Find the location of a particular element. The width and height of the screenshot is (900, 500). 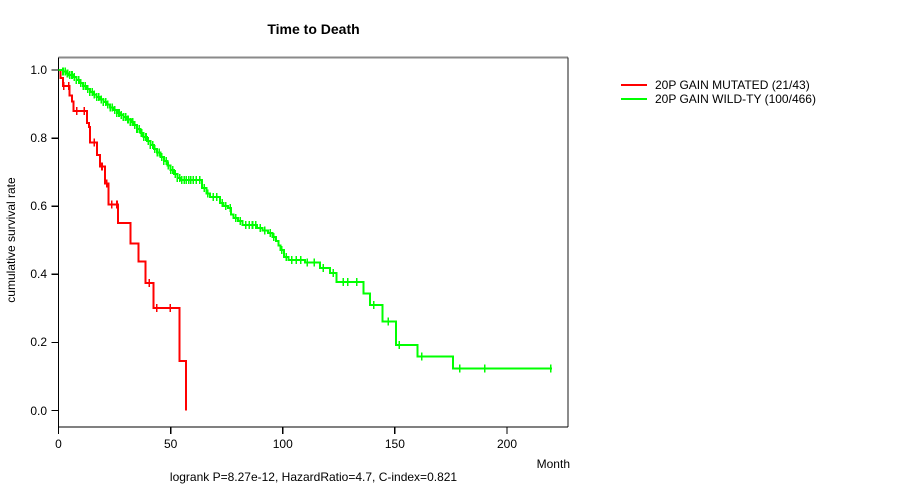

legend-item-wildtype: 20P GAIN WILD-TY (100/466) is located at coordinates (718, 99).